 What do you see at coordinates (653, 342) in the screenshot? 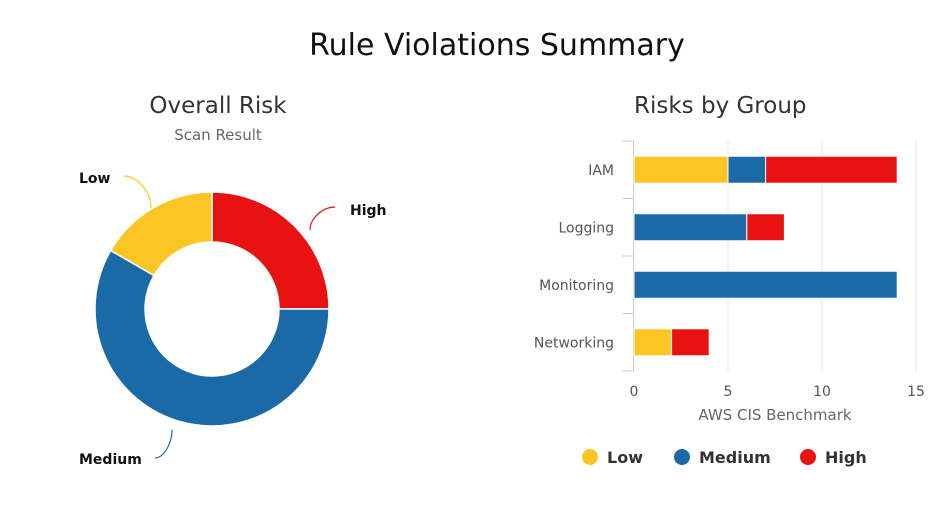
I see `bar-networking-low` at bounding box center [653, 342].